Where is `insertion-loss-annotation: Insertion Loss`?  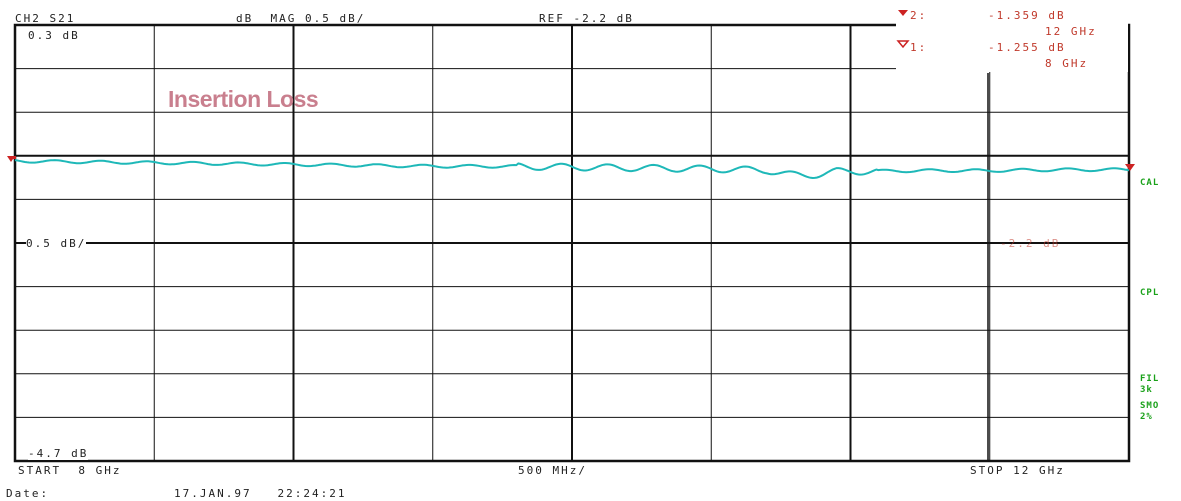 insertion-loss-annotation: Insertion Loss is located at coordinates (243, 99).